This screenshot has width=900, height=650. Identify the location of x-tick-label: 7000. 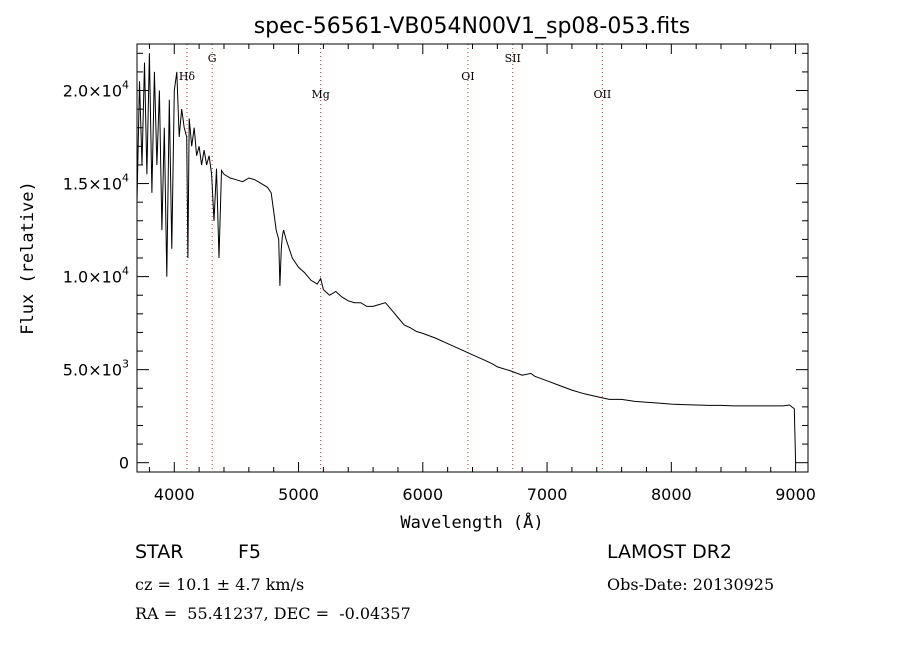
(547, 494).